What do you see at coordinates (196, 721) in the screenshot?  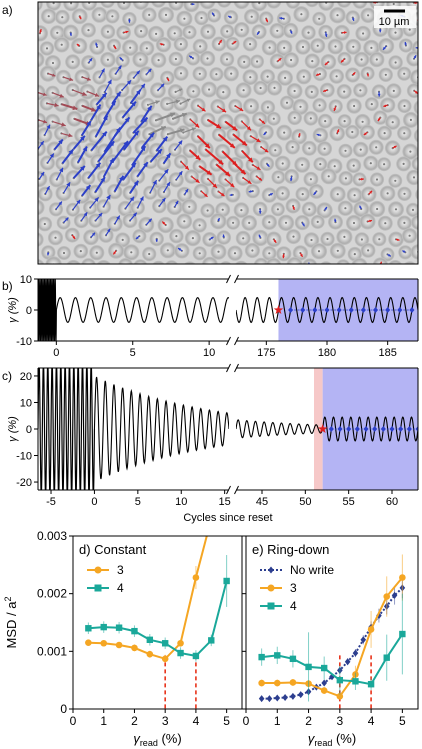 I see `x-tick-label: 4` at bounding box center [196, 721].